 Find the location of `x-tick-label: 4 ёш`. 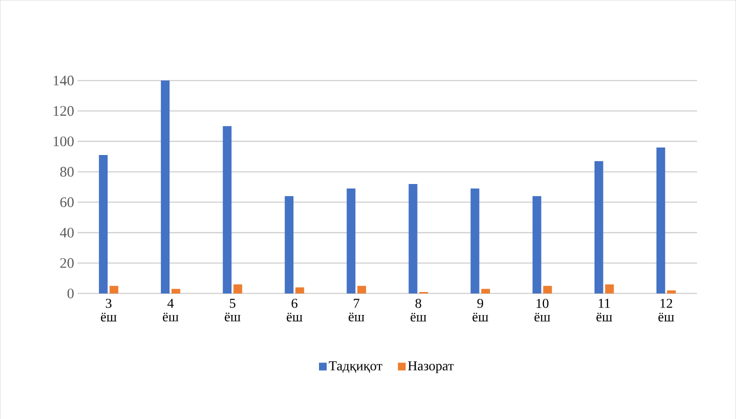

x-tick-label: 4 ёш is located at coordinates (170, 310).